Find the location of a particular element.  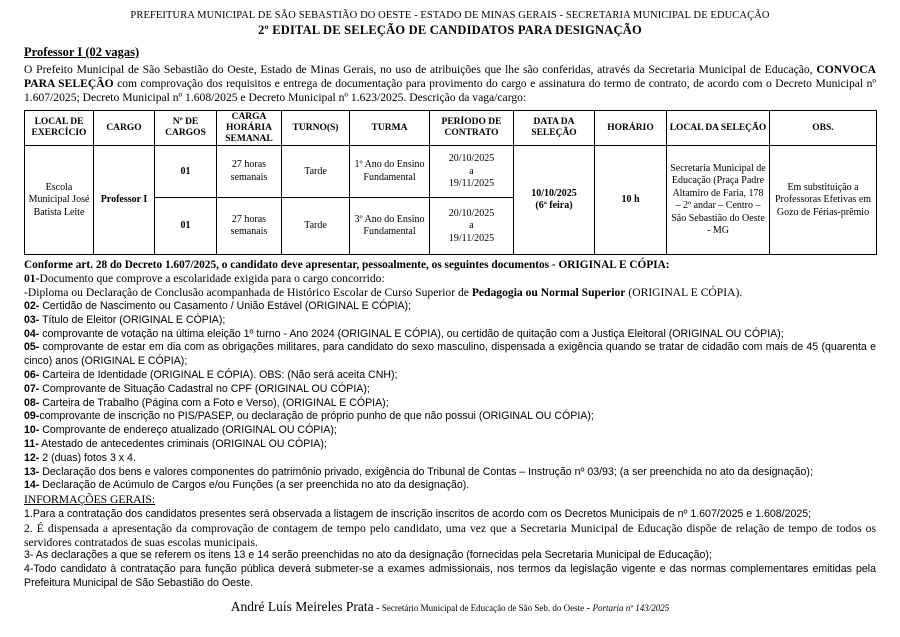

item-text: Título de Eleitor (ORIGINAL E CÓPIA); is located at coordinates (132, 319).